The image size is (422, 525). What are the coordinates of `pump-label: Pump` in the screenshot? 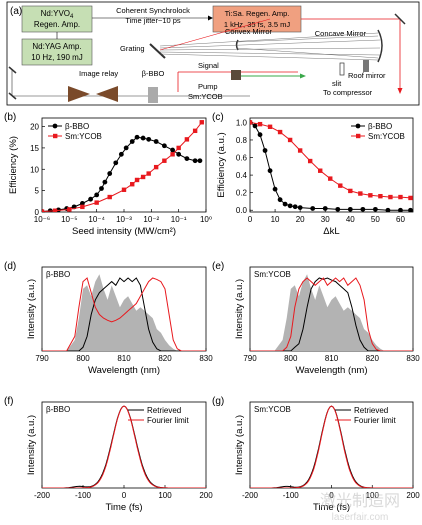 It's located at (208, 86).